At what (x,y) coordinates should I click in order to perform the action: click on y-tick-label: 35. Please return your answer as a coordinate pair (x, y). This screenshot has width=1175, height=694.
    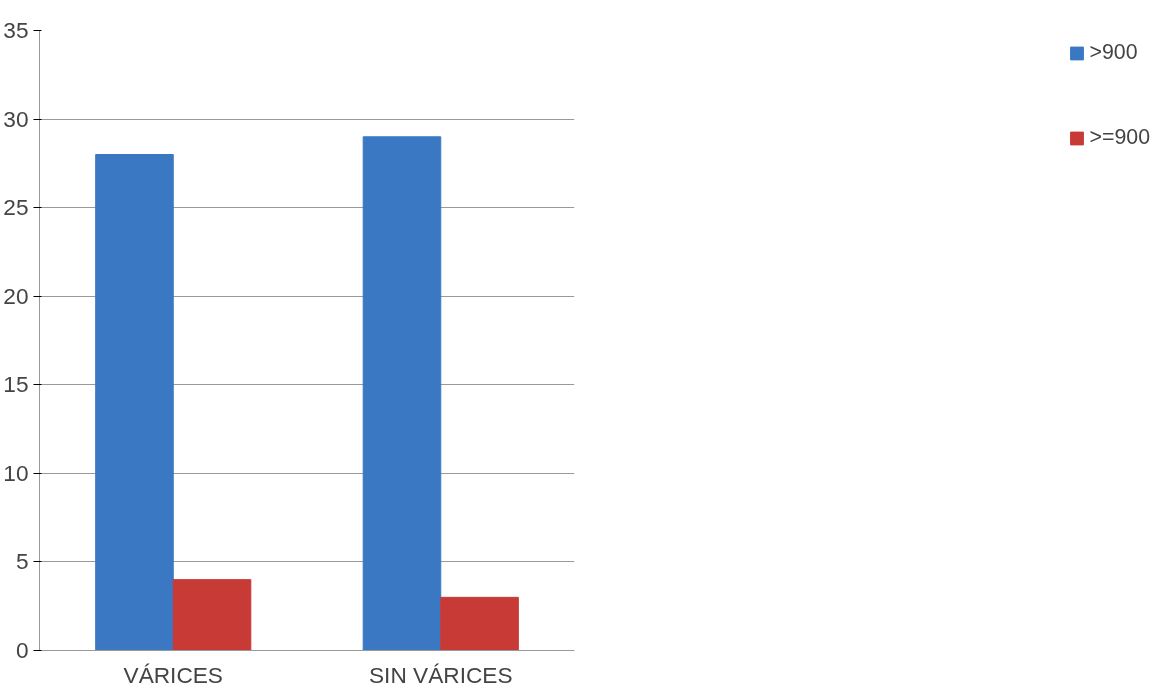
    Looking at the image, I should click on (16, 30).